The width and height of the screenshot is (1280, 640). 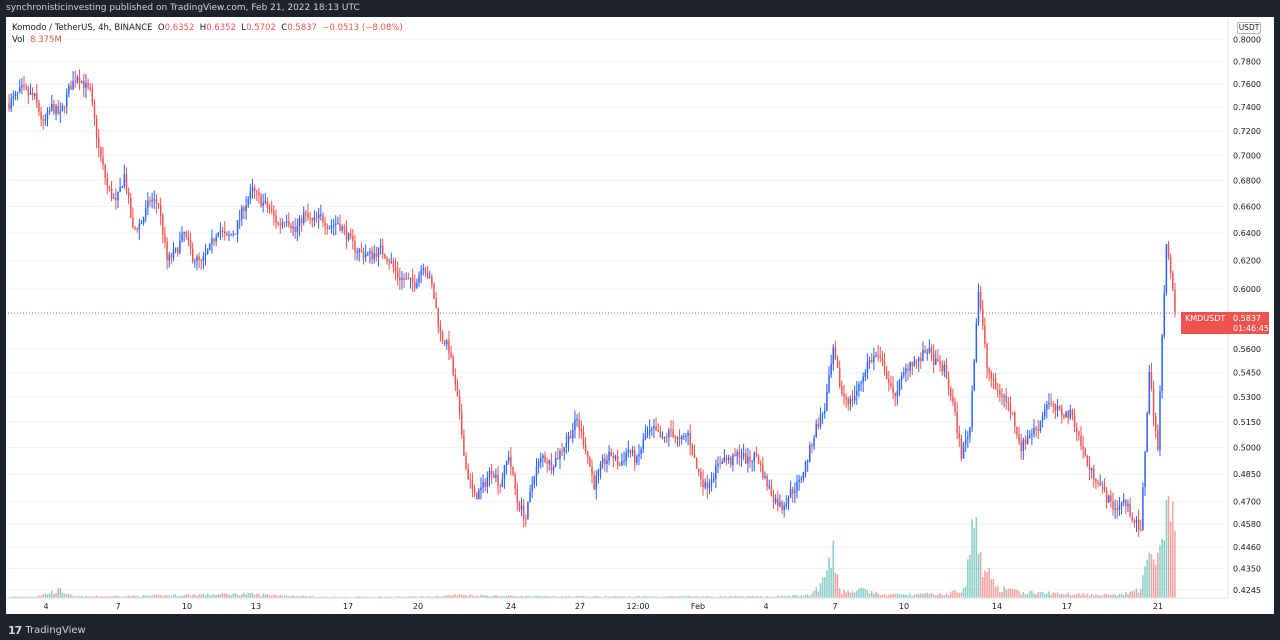 I want to click on price-tick-label: 0.4460, so click(x=1247, y=547).